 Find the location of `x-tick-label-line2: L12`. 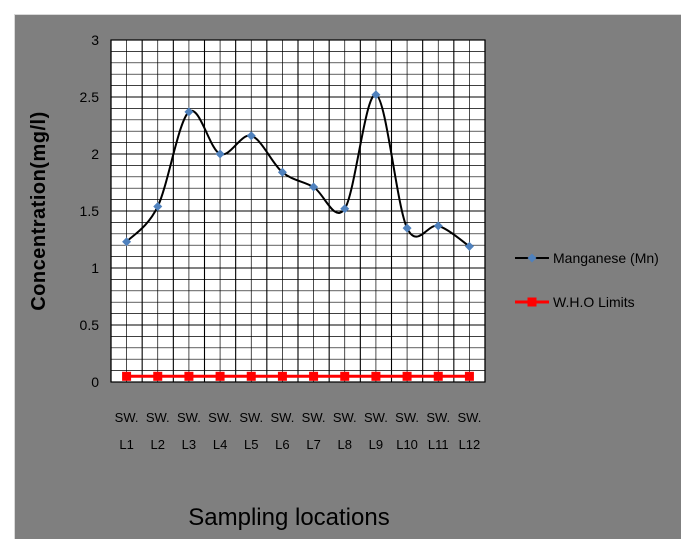

x-tick-label-line2: L12 is located at coordinates (470, 444).